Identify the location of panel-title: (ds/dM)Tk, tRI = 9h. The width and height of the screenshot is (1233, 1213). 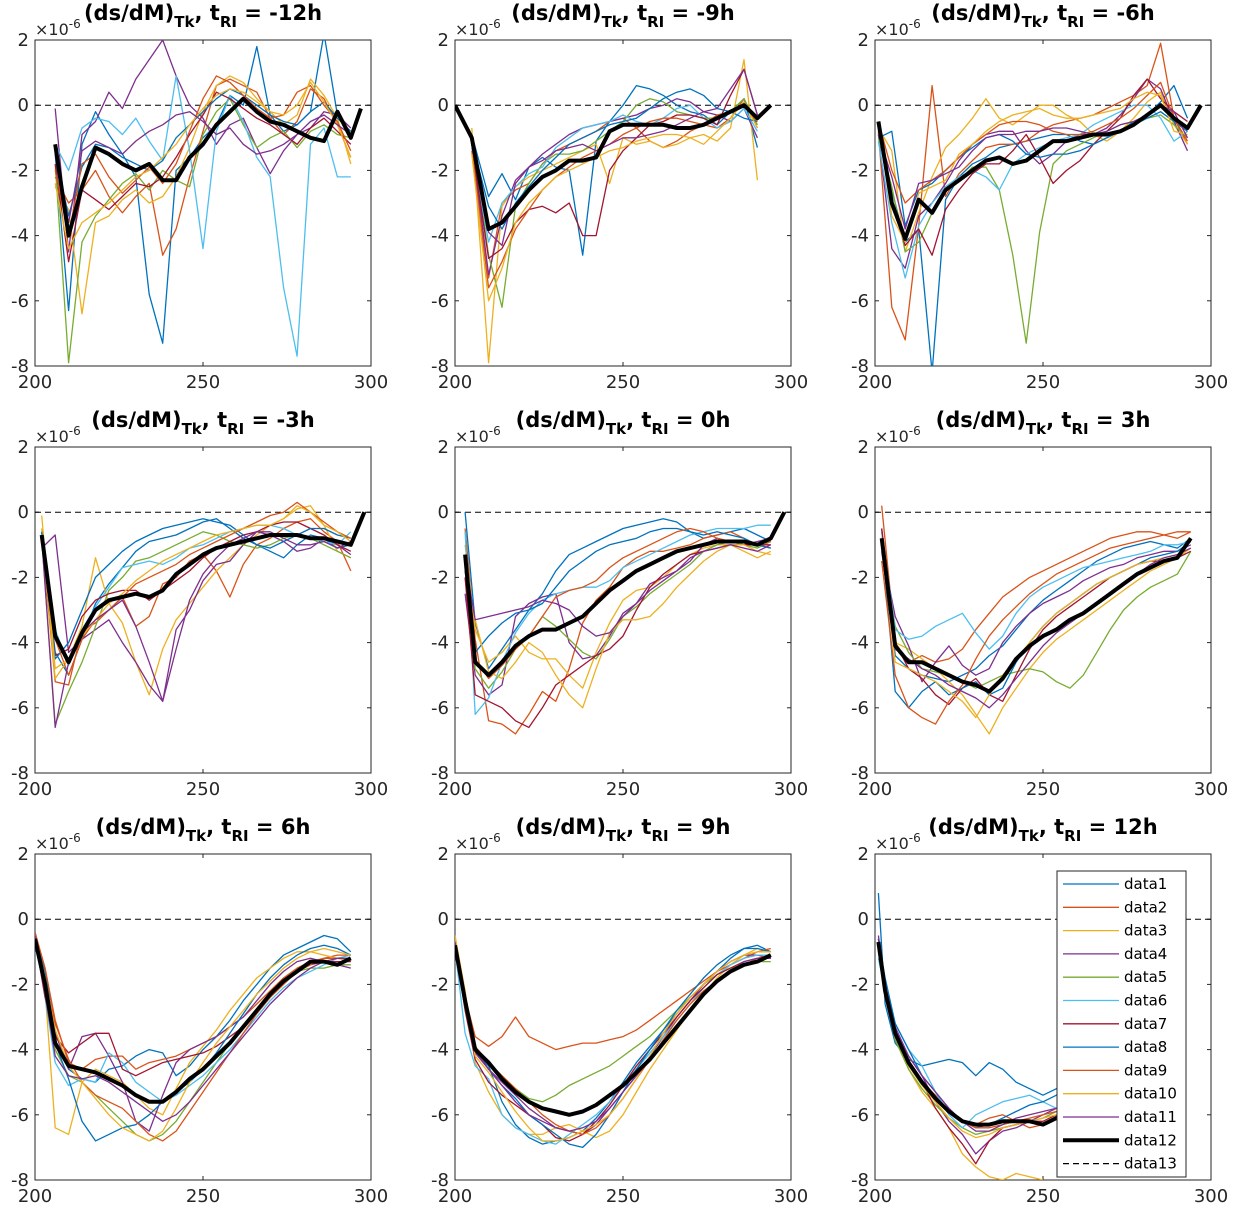
(623, 830).